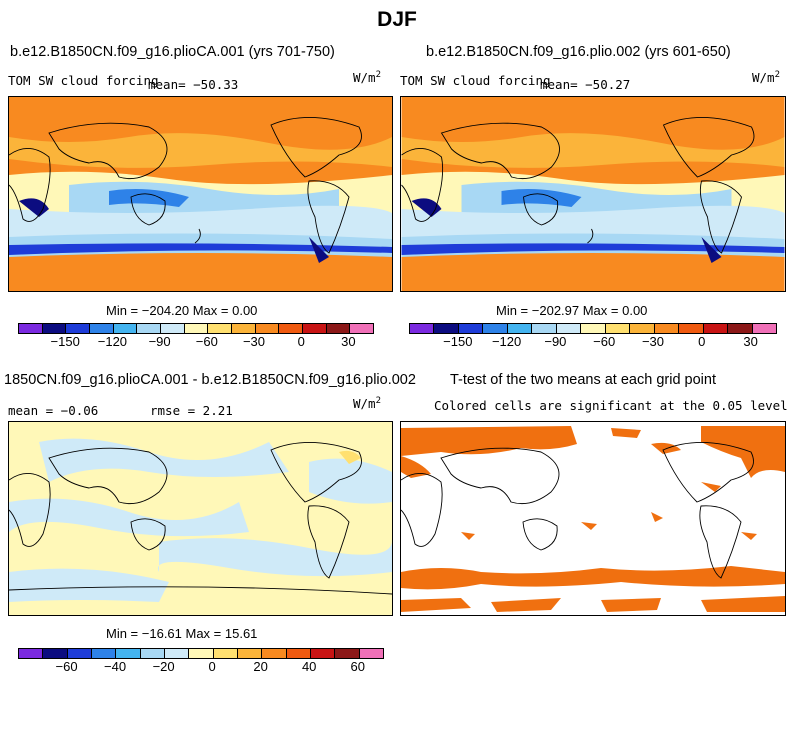  I want to click on colorbar-bottom-left-tick-label: −40, so click(115, 666).